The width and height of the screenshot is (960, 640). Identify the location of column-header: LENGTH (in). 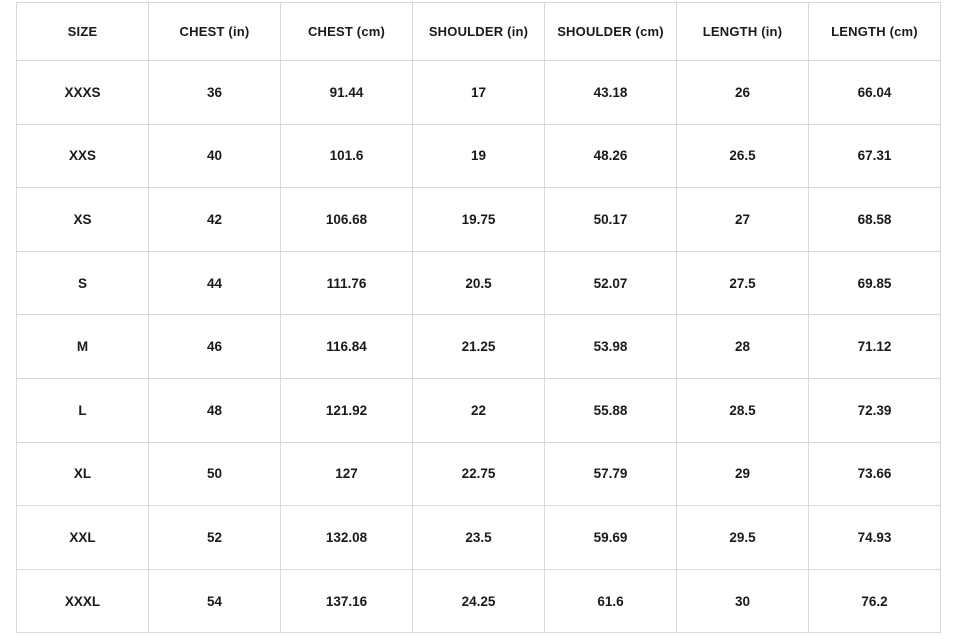
(742, 31).